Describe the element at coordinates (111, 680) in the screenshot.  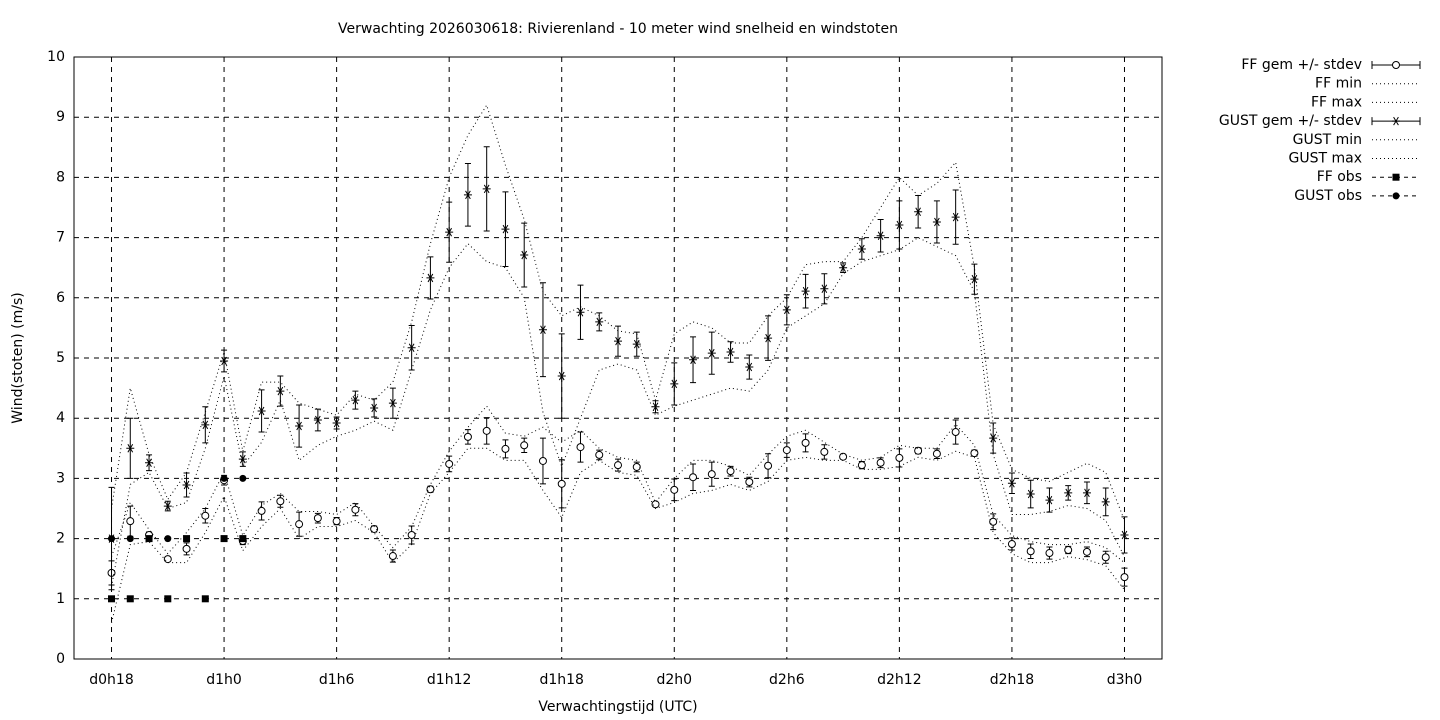
I see `x-tick-label: d0h18` at that location.